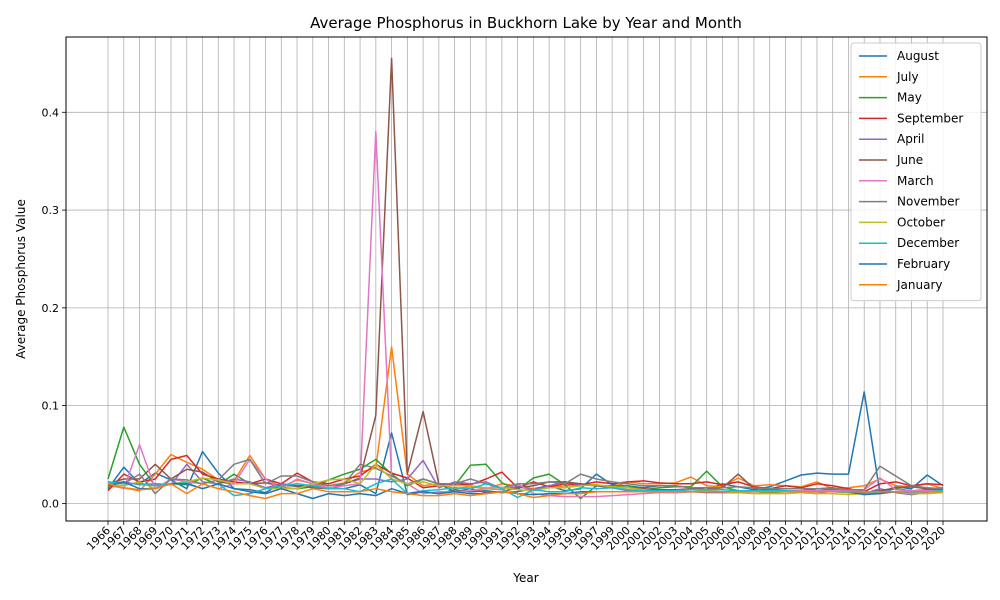 The height and width of the screenshot is (600, 1000). I want to click on legend-label: May, so click(909, 98).